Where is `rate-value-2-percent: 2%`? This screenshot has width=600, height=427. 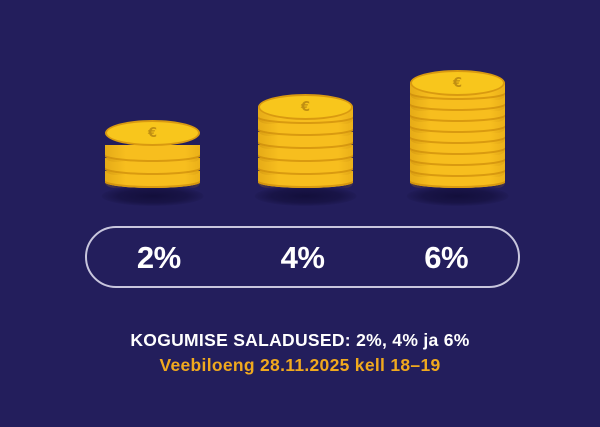
rate-value-2-percent: 2% is located at coordinates (158, 257).